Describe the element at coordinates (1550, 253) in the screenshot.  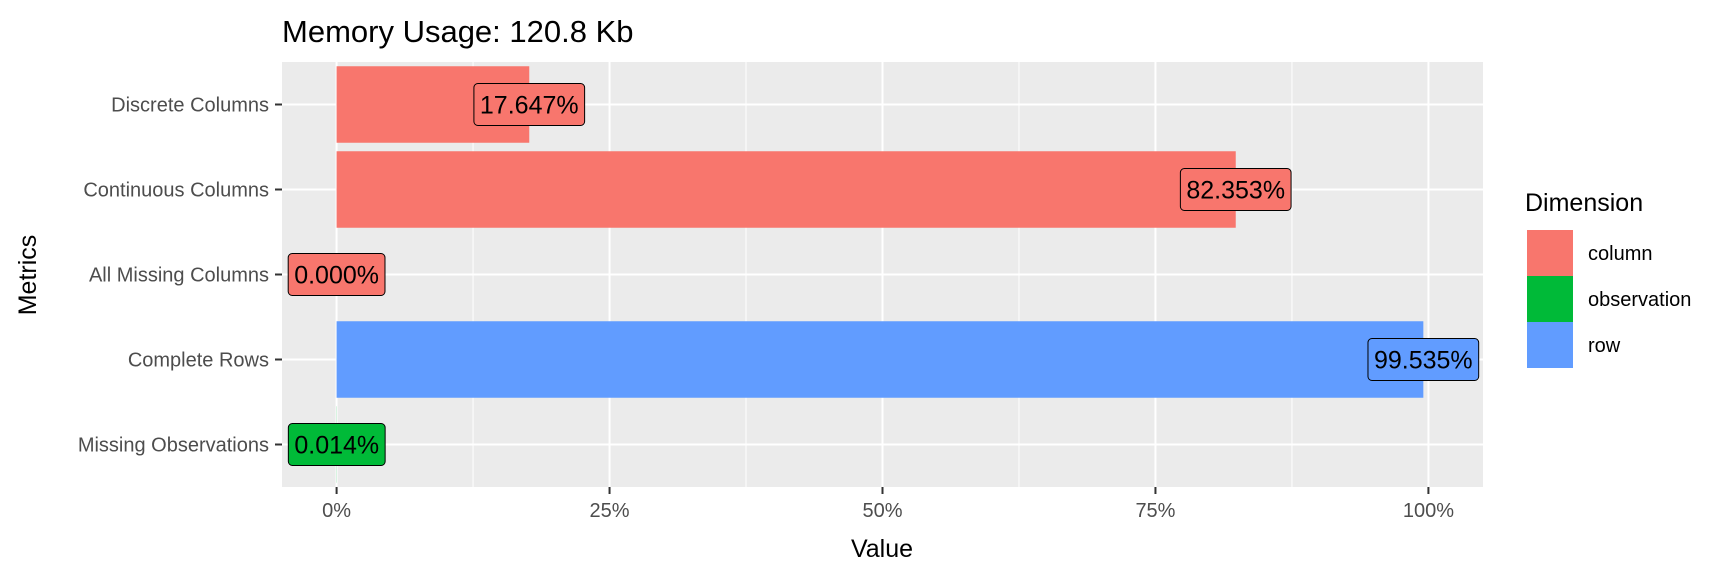
I see `legend-key-column` at that location.